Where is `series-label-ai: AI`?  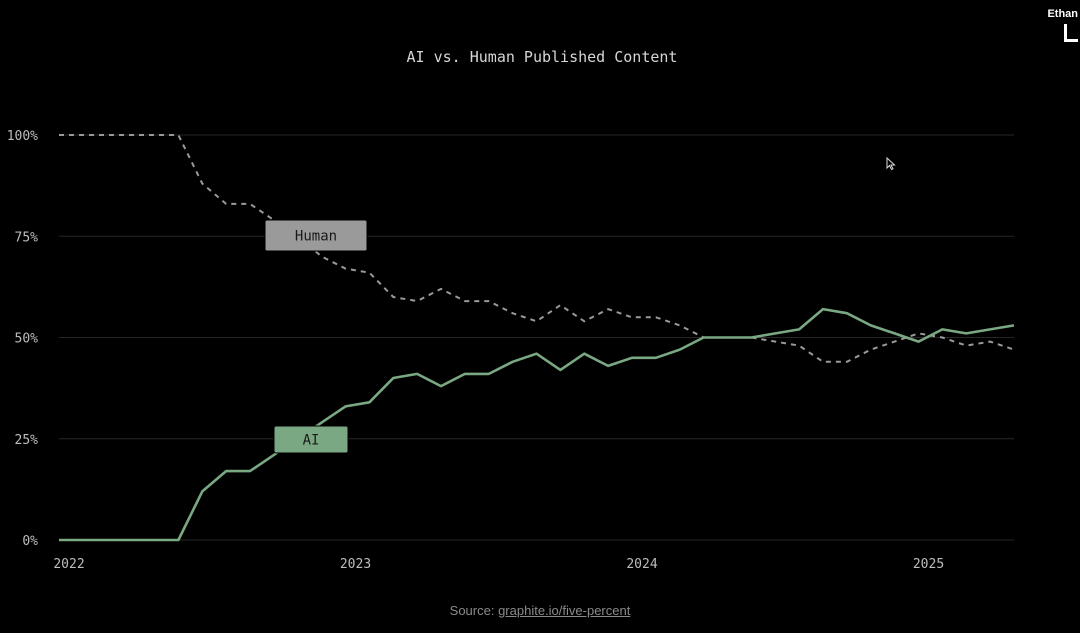
series-label-ai: AI is located at coordinates (311, 439).